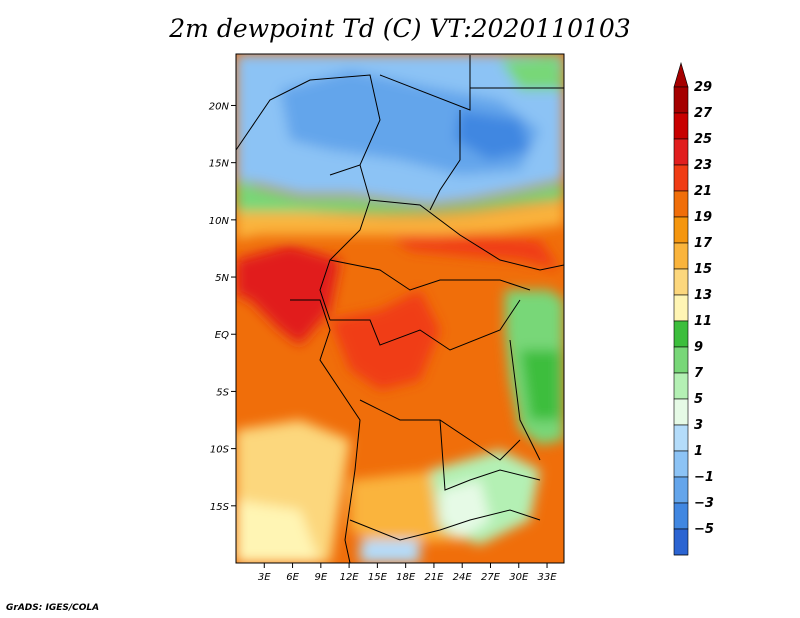  What do you see at coordinates (278, 531) in the screenshot?
I see `field-southwest-dry` at bounding box center [278, 531].